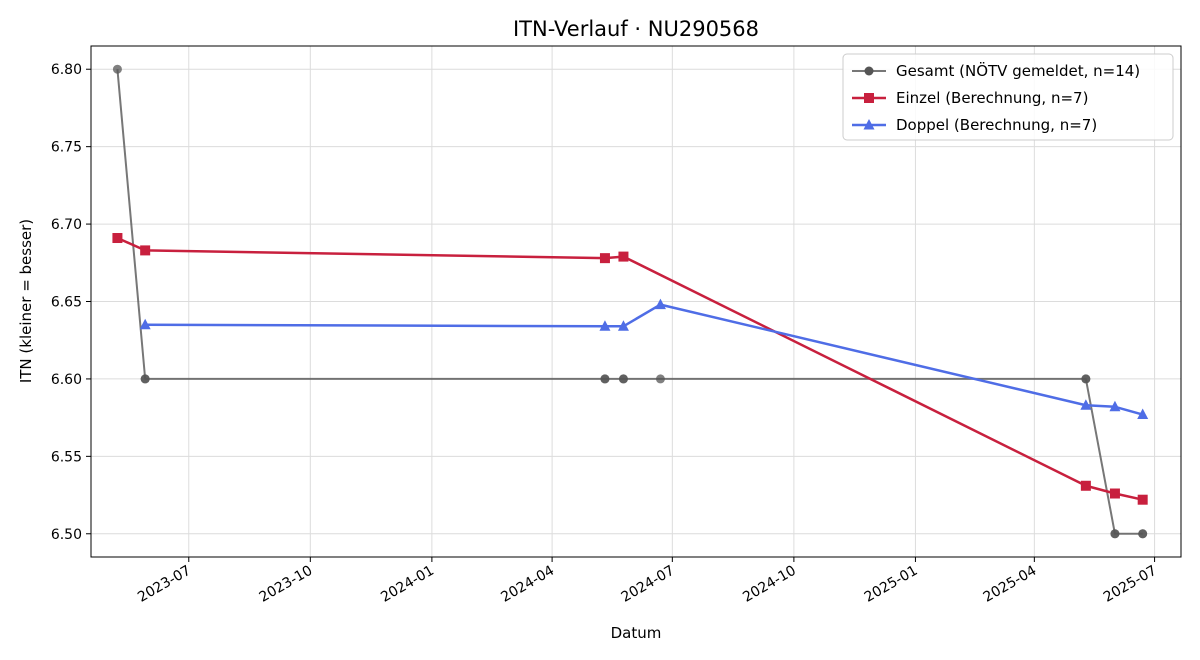 The width and height of the screenshot is (1200, 660). What do you see at coordinates (66, 457) in the screenshot?
I see `y-tick-label: 6.55` at bounding box center [66, 457].